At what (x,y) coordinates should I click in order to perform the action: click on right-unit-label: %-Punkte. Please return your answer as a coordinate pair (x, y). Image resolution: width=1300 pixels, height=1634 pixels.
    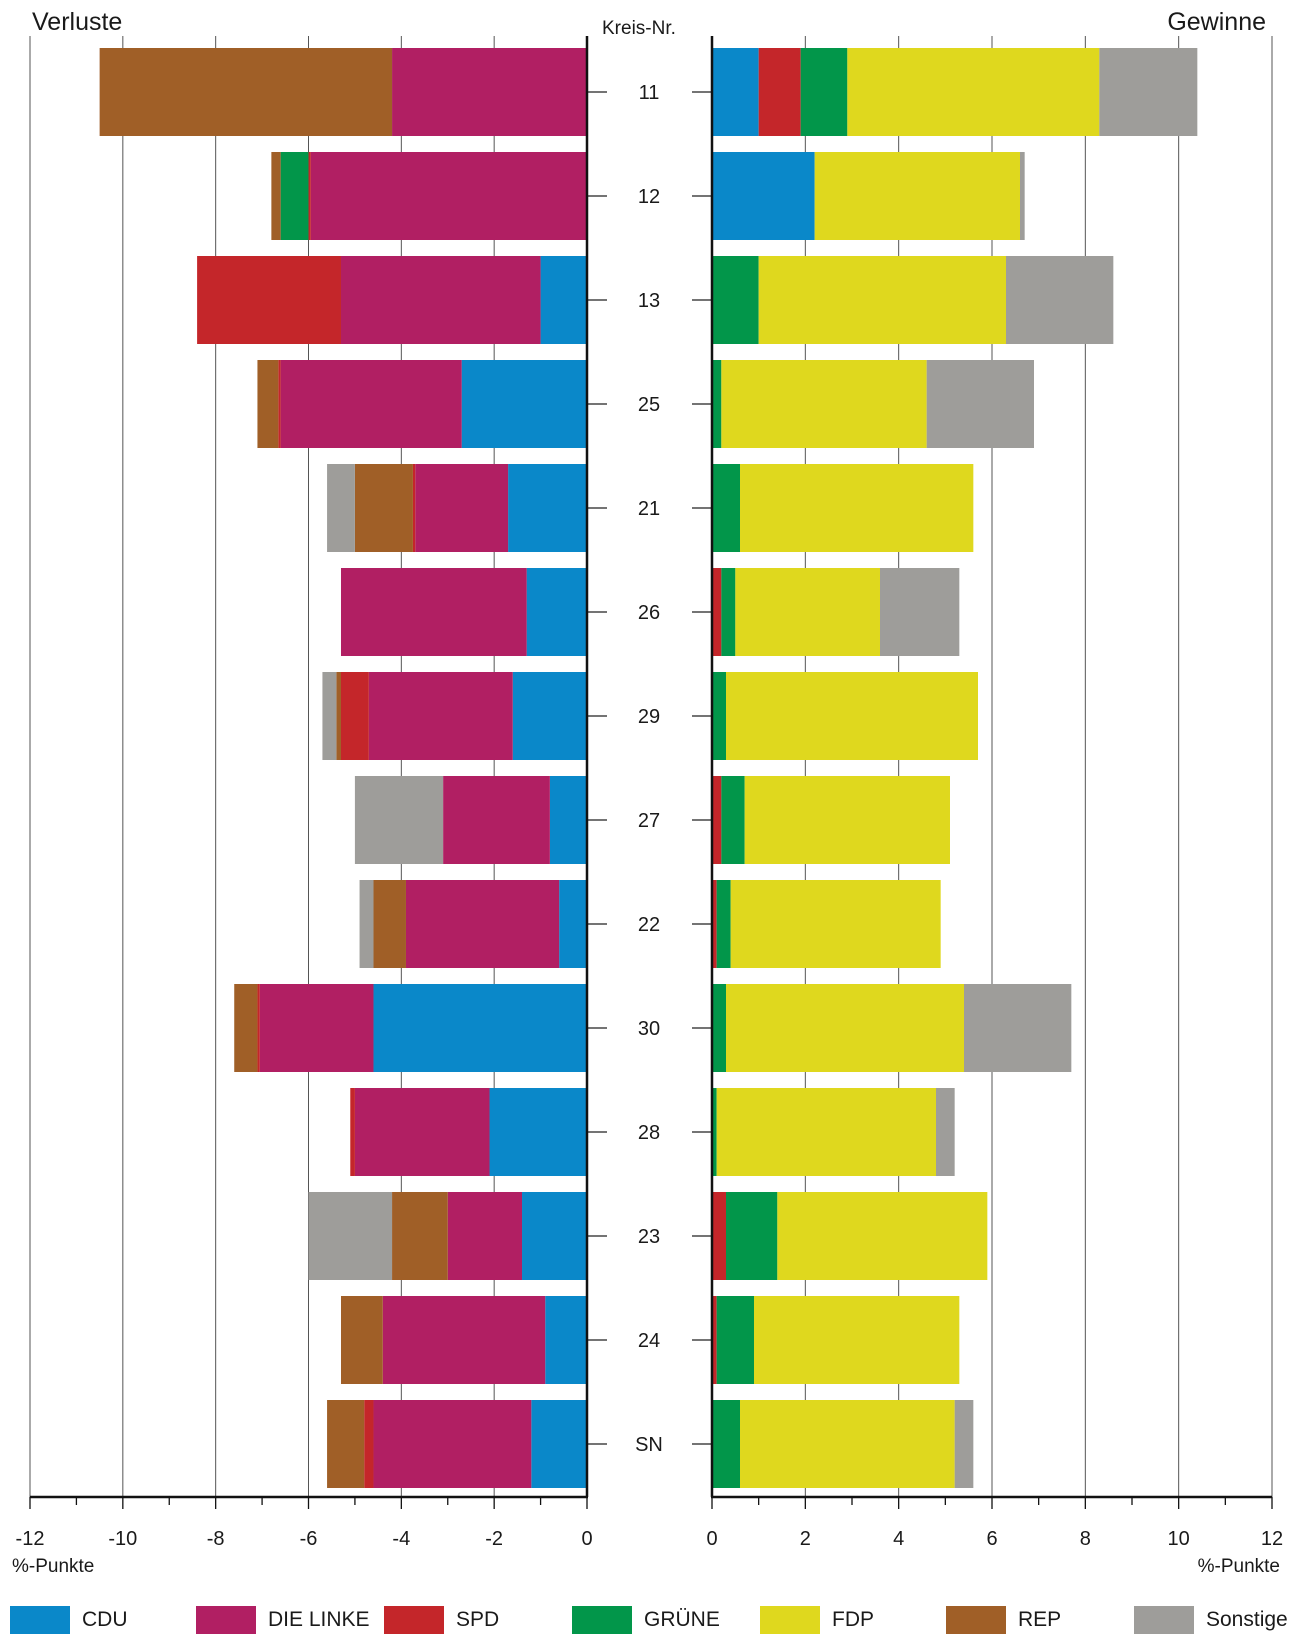
    Looking at the image, I should click on (1238, 1566).